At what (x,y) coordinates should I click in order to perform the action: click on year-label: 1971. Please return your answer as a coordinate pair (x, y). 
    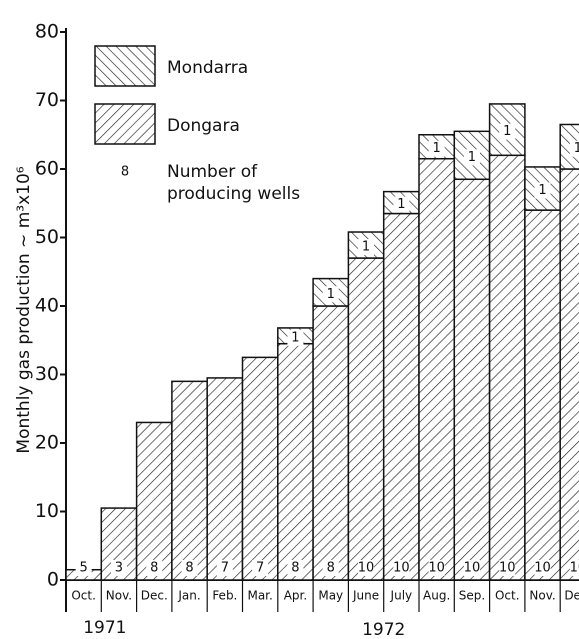
    Looking at the image, I should click on (104, 628).